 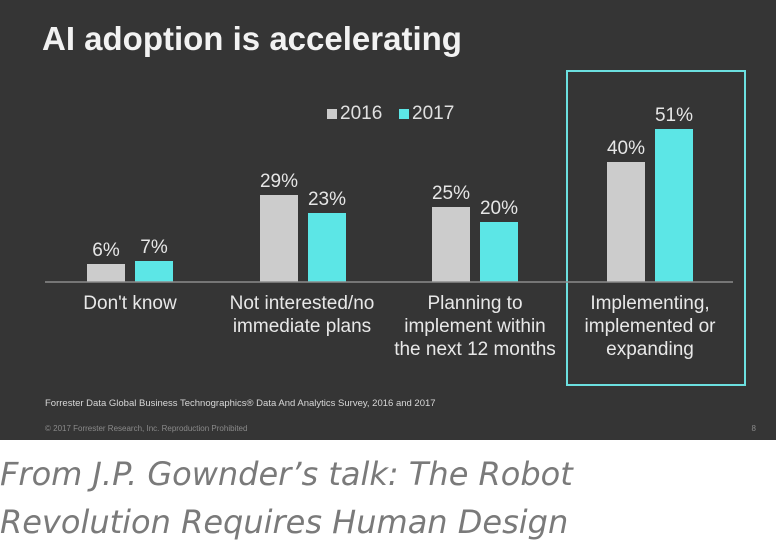 What do you see at coordinates (302, 326) in the screenshot?
I see `category-label-line: immediate plans` at bounding box center [302, 326].